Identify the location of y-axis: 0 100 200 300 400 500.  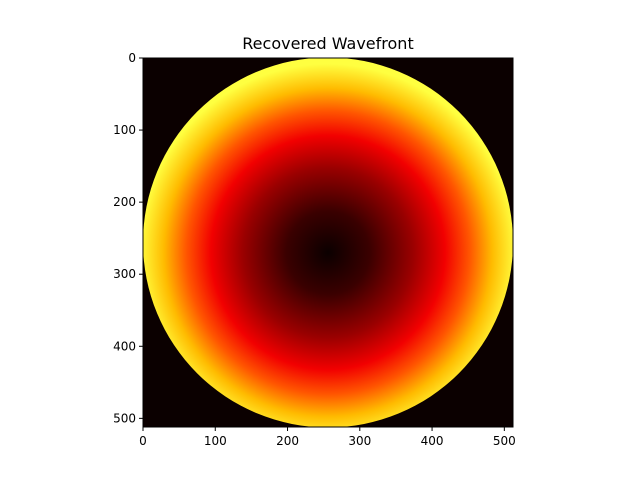
(128, 238).